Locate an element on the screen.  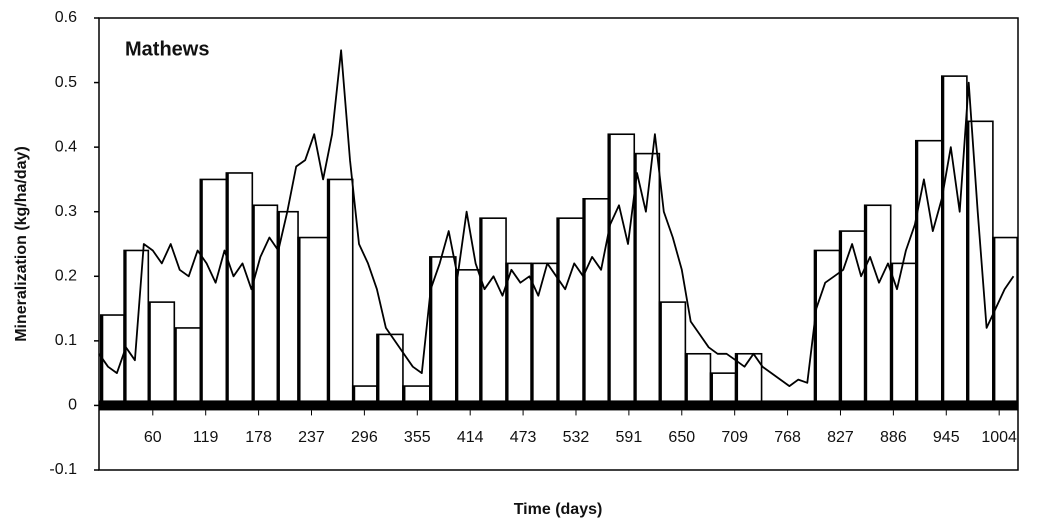
zero-band is located at coordinates (558, 405).